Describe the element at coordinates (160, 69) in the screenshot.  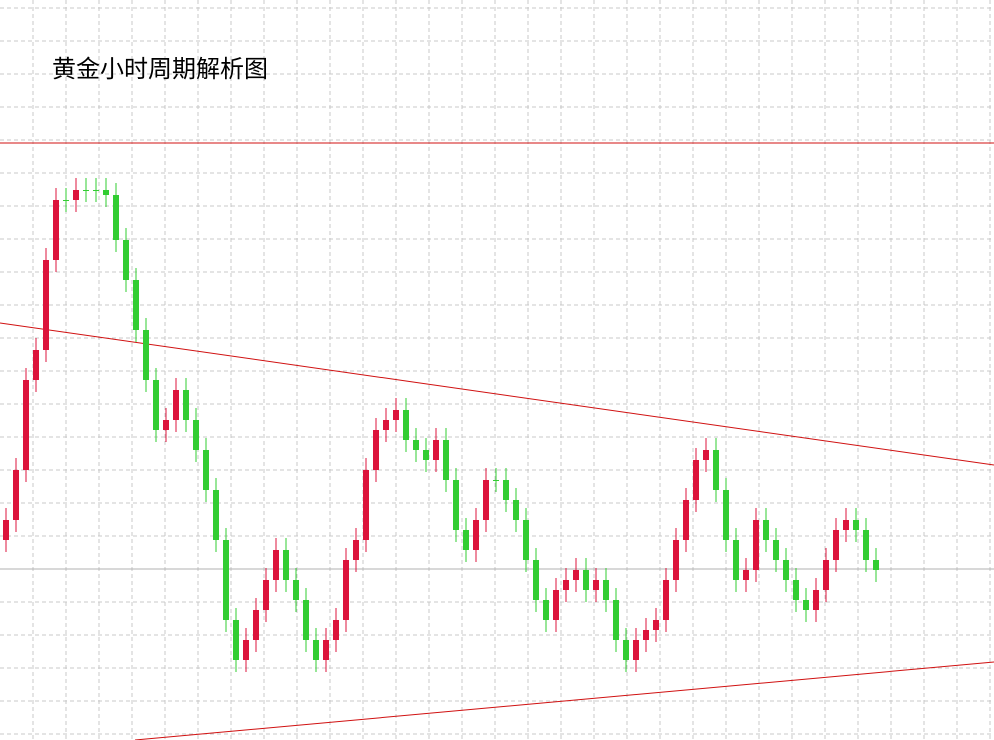
I see `chart-title: 黄金小时周期解析图` at that location.